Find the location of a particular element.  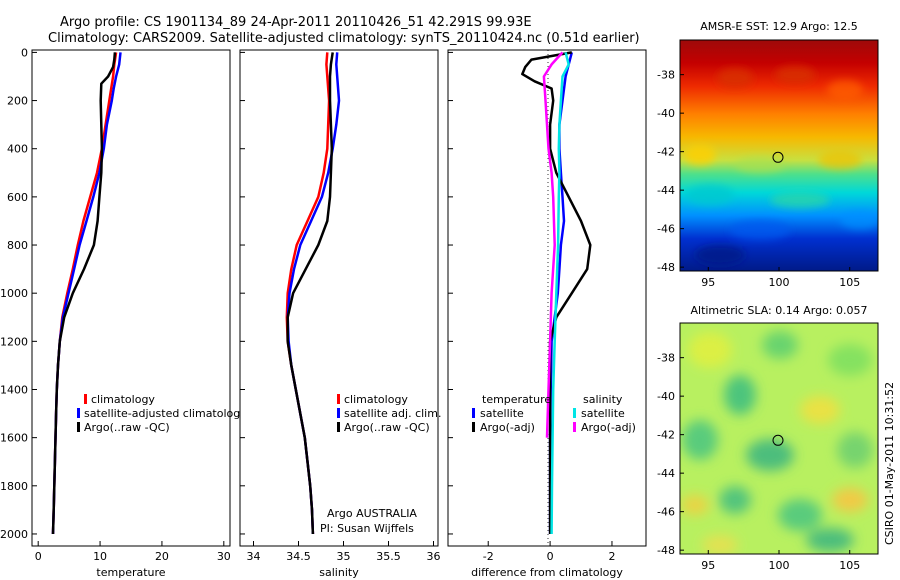

legend-swatch-sal-argo is located at coordinates (574, 427).